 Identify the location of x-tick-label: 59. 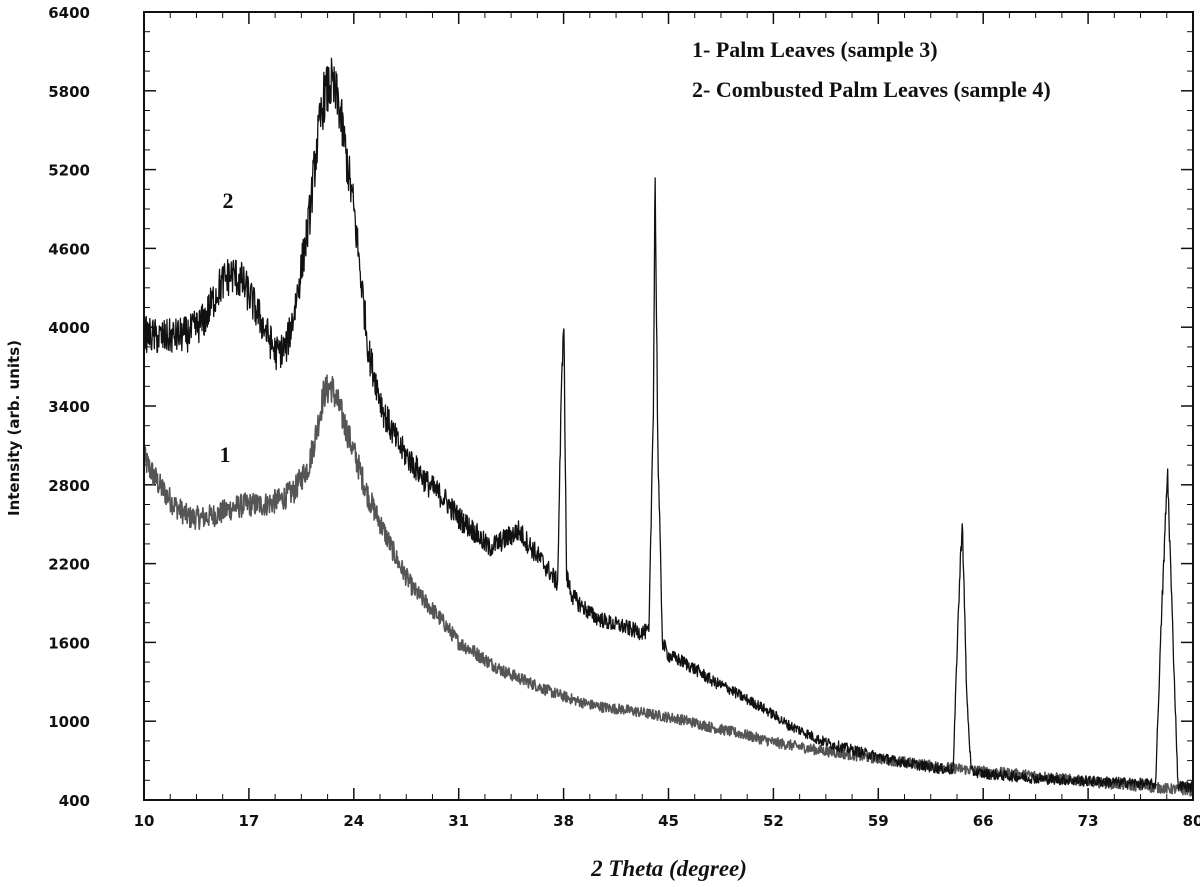
(878, 821).